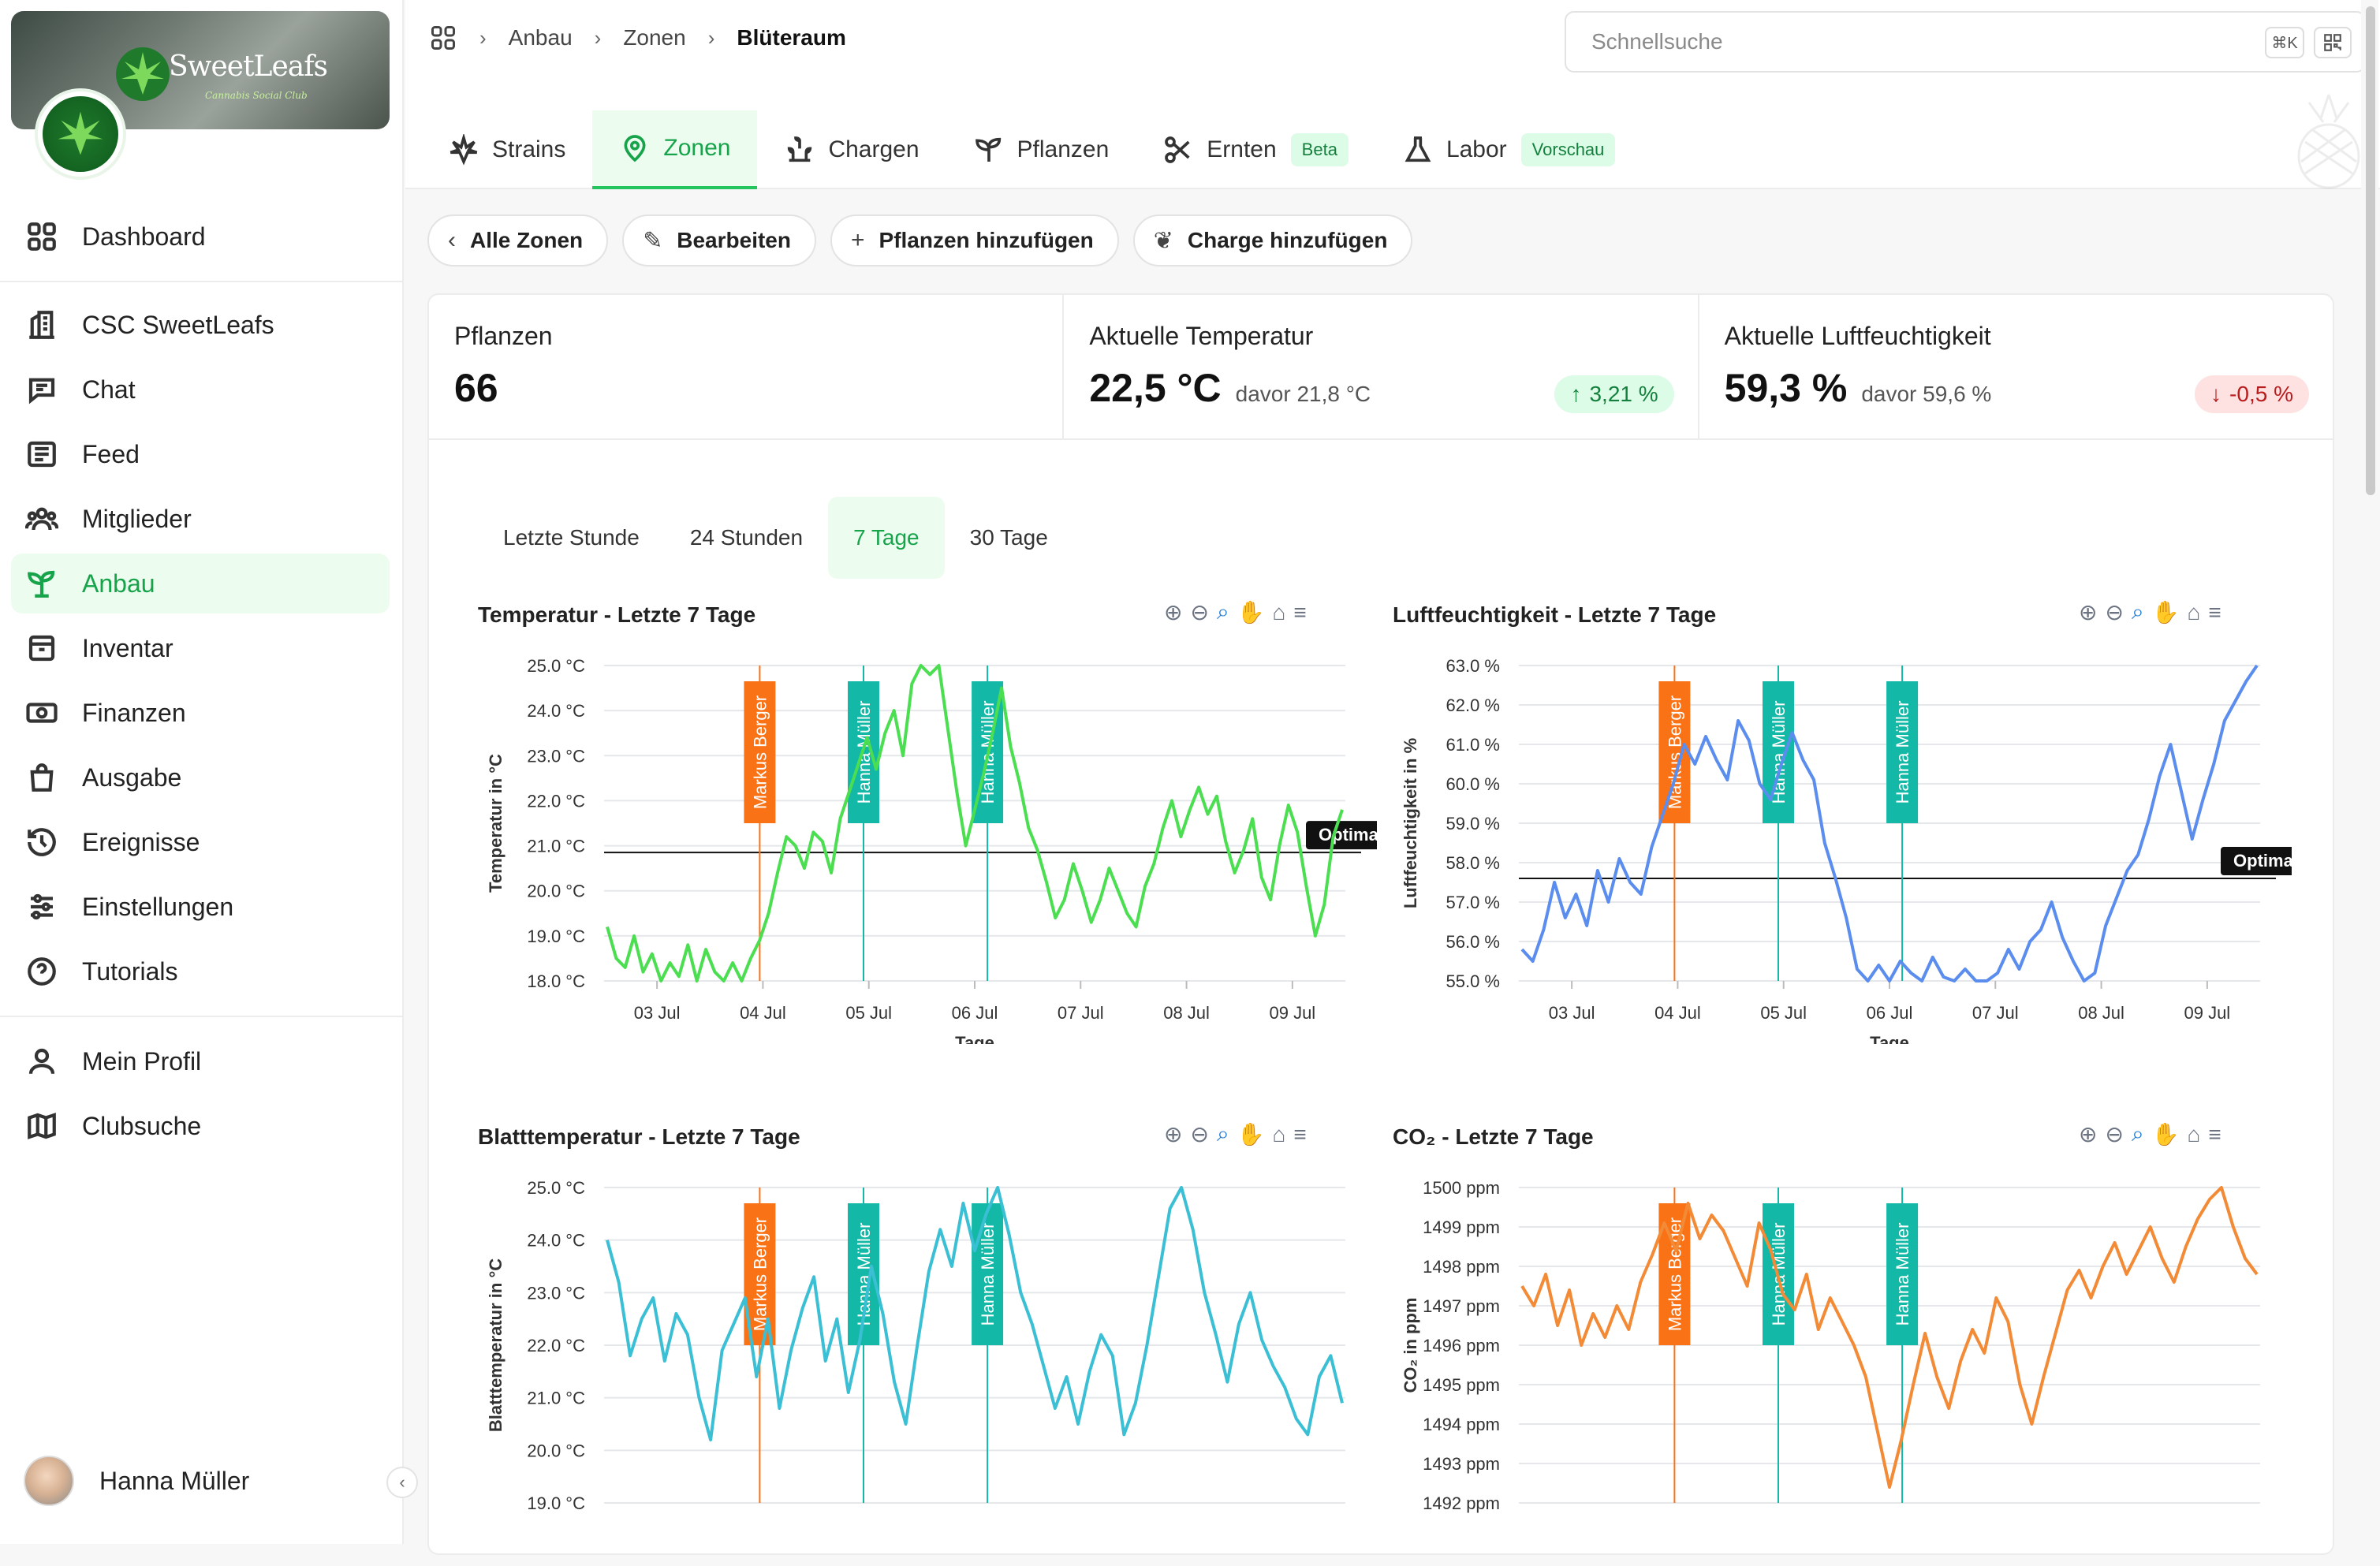  I want to click on sidebar-item-inventory: Inventar, so click(200, 648).